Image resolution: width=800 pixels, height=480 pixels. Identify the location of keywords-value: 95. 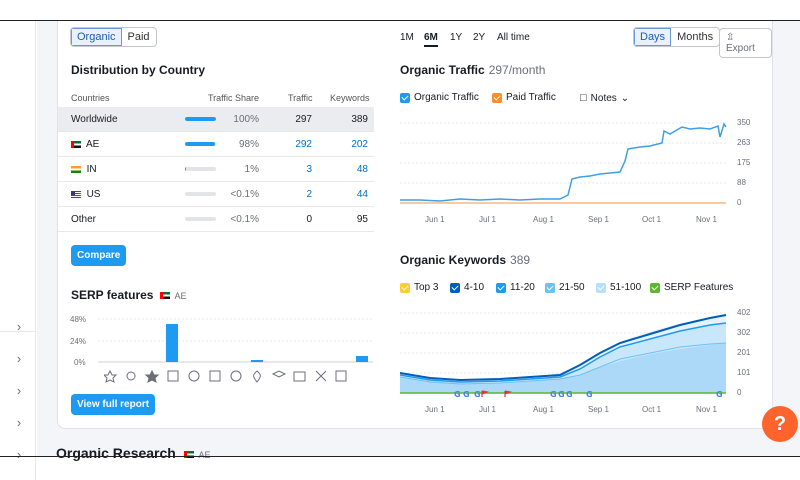
(362, 219).